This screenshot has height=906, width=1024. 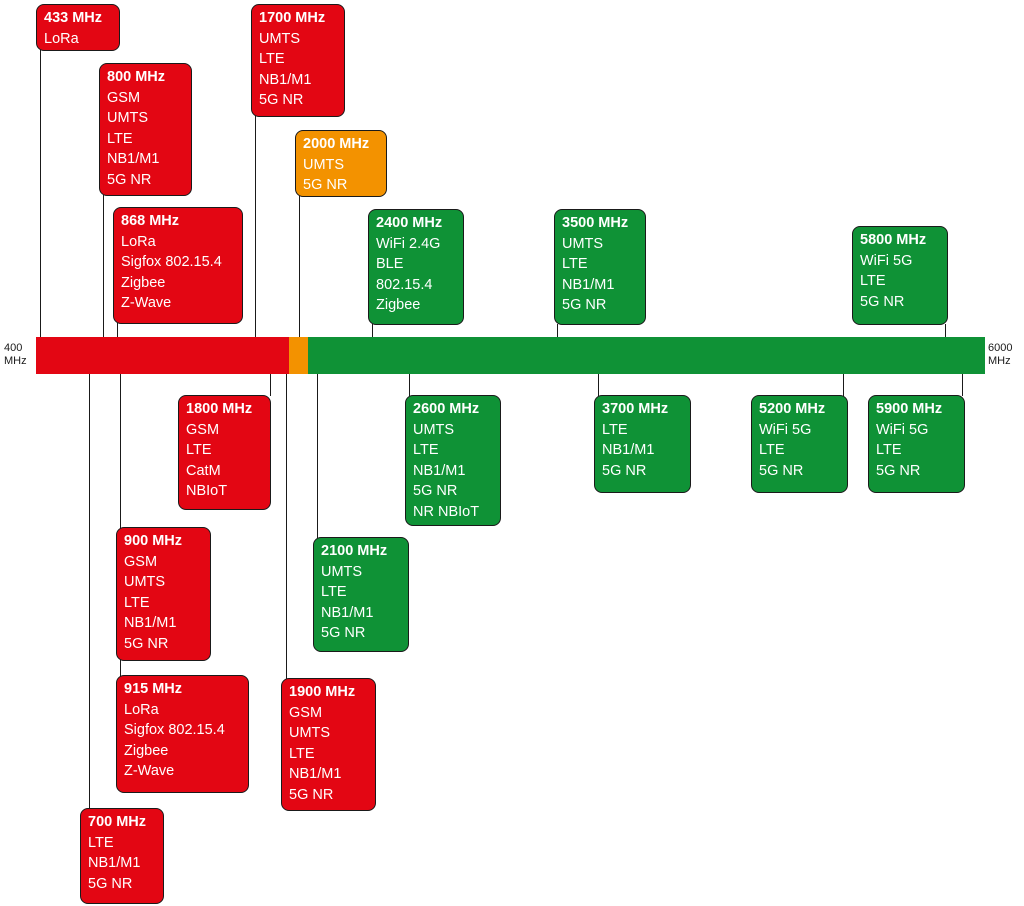 I want to click on band-title: 2000 MHz, so click(x=336, y=144).